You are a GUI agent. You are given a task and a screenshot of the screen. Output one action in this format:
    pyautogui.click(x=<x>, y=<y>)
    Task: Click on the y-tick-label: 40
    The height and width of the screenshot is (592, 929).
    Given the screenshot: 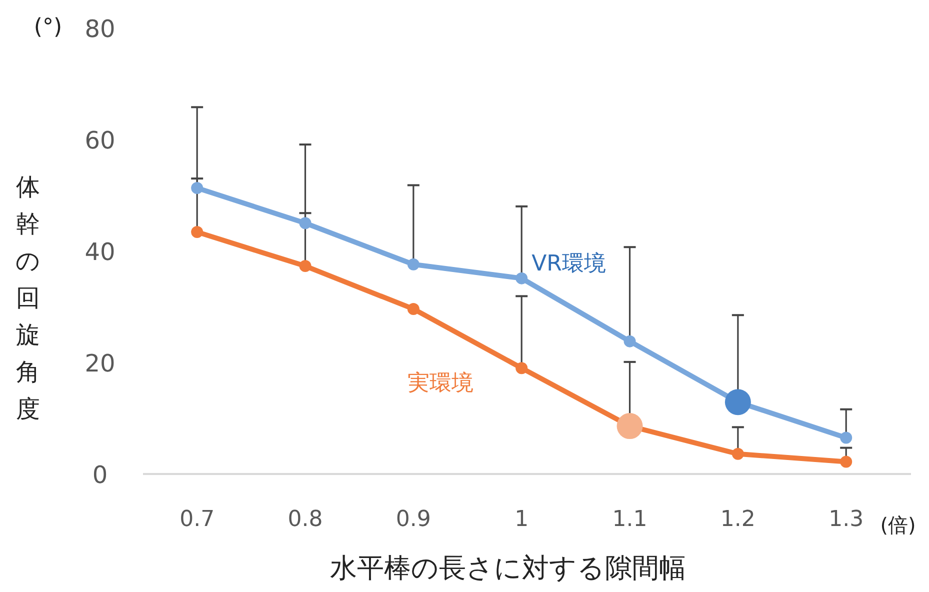 What is the action you would take?
    pyautogui.click(x=100, y=252)
    